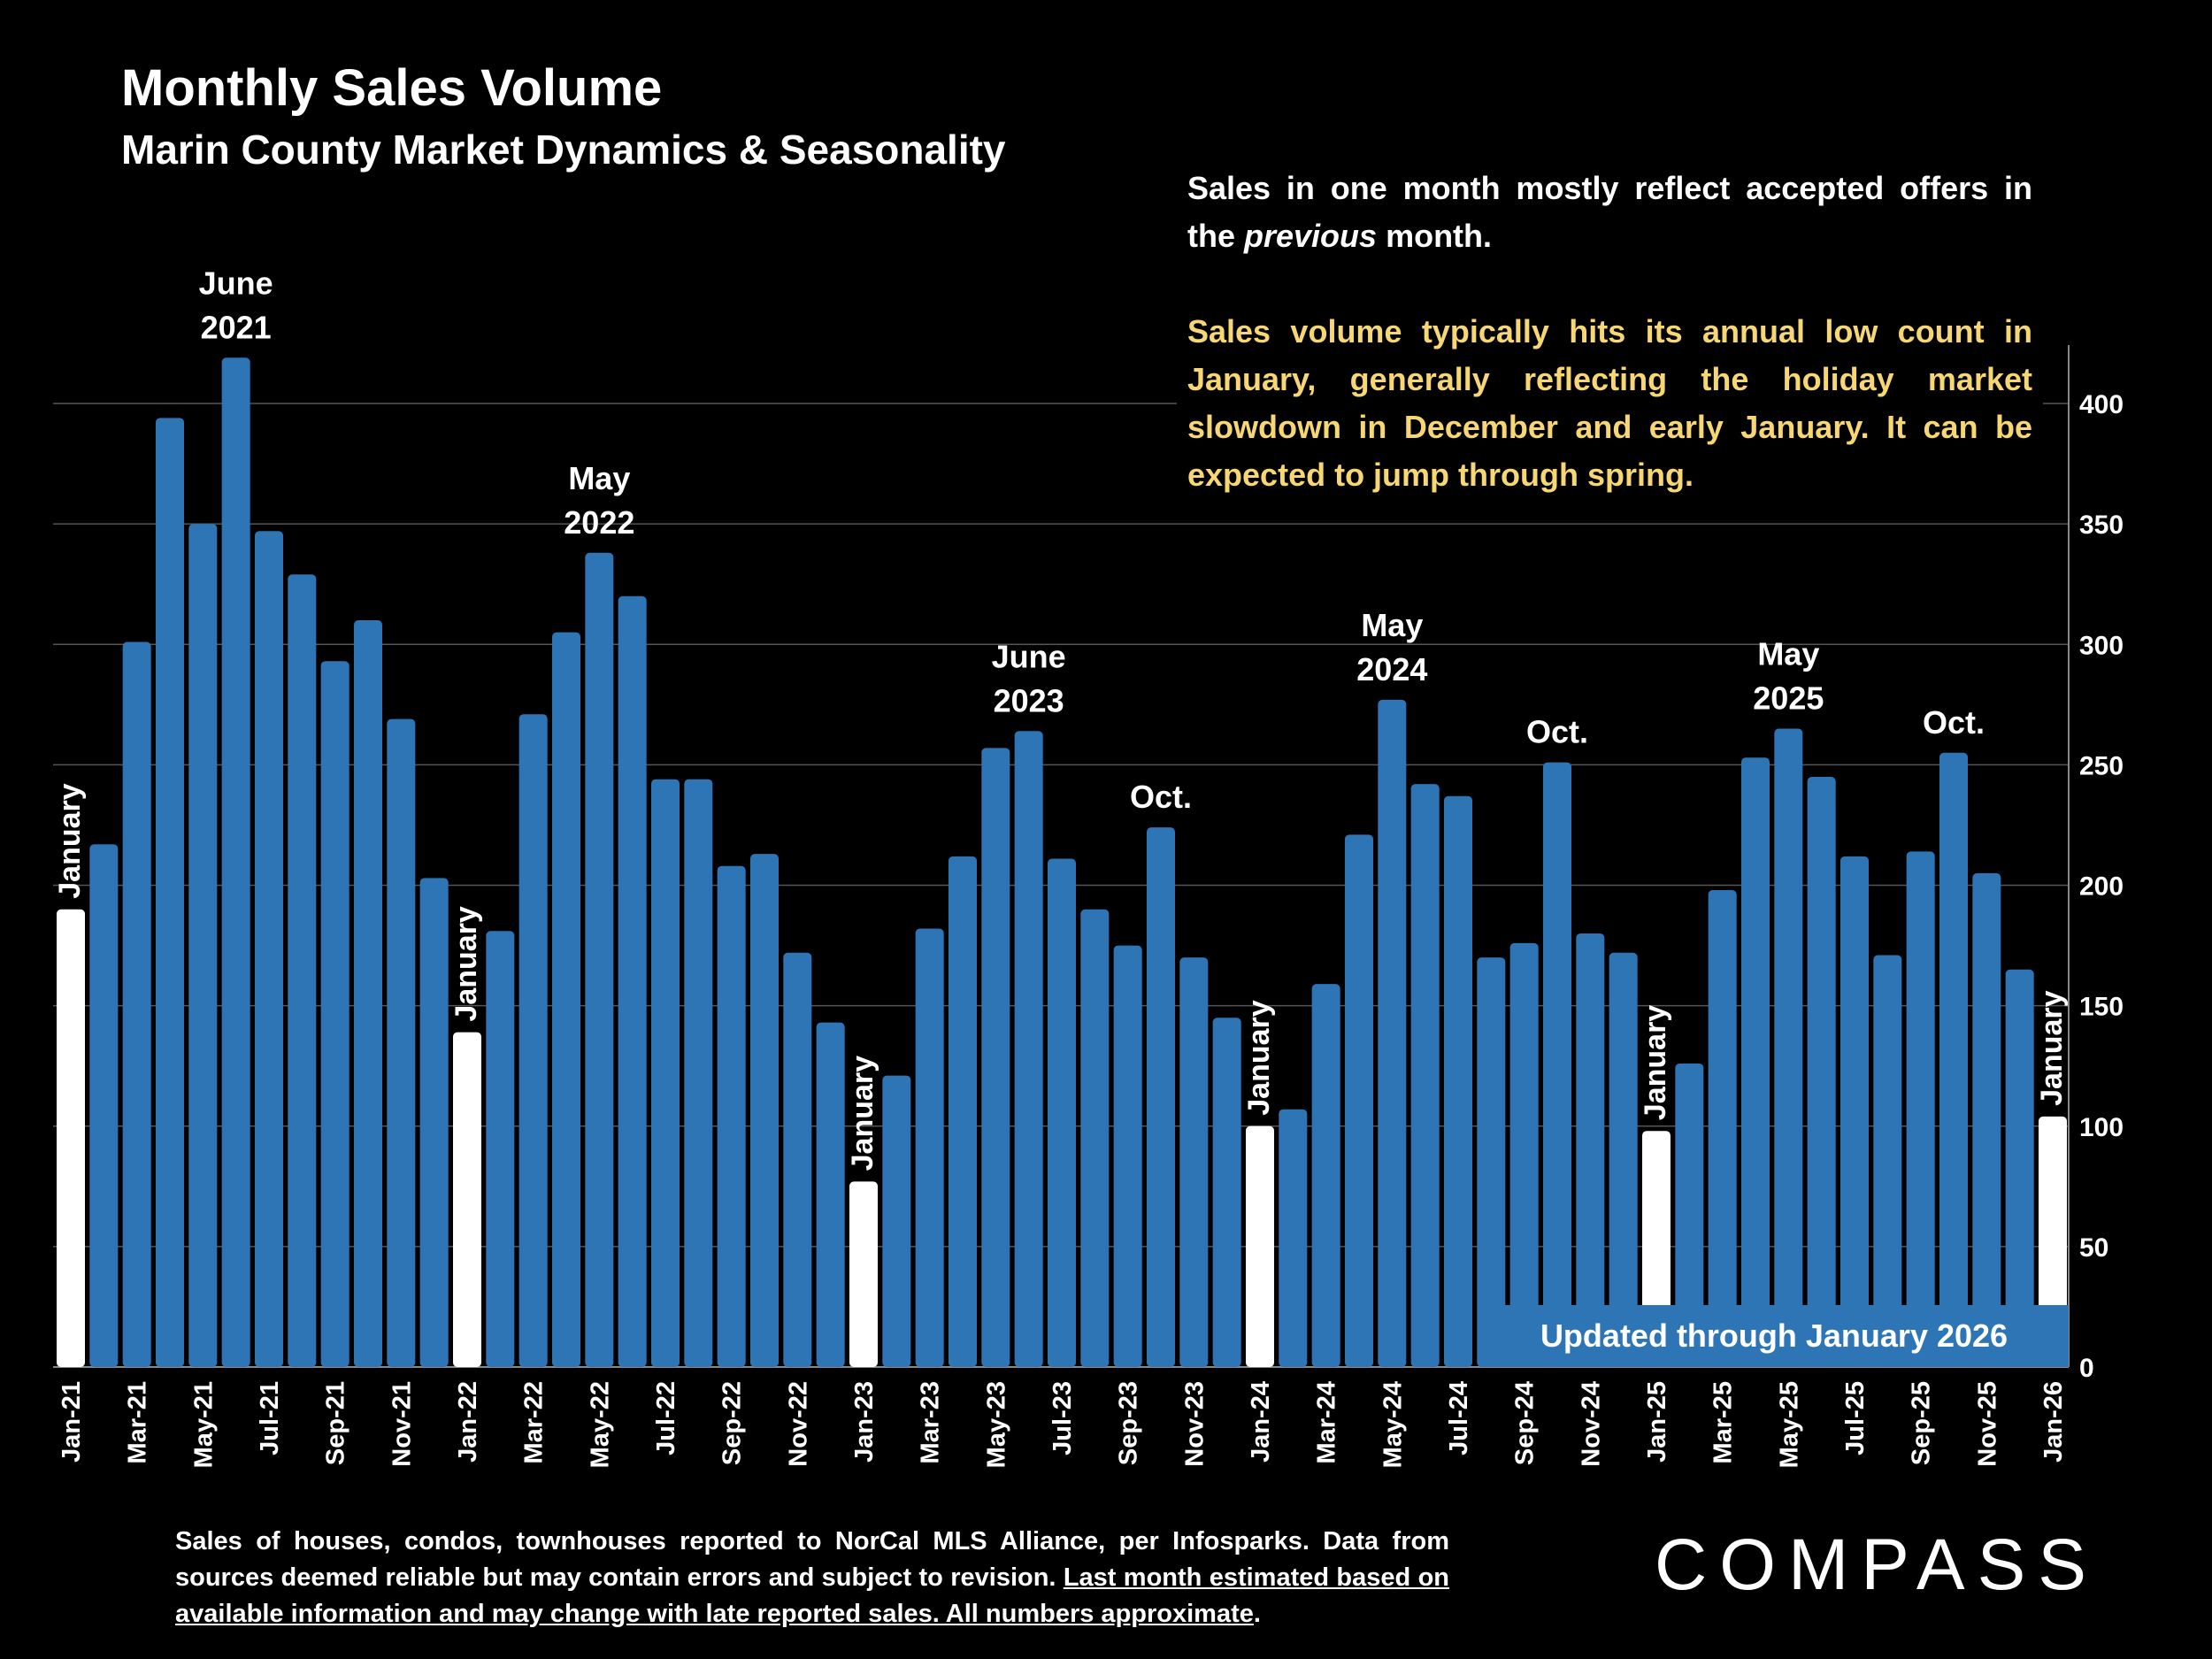 The image size is (2212, 1659). Describe the element at coordinates (2102, 1128) in the screenshot. I see `y-tick-label: 100` at that location.